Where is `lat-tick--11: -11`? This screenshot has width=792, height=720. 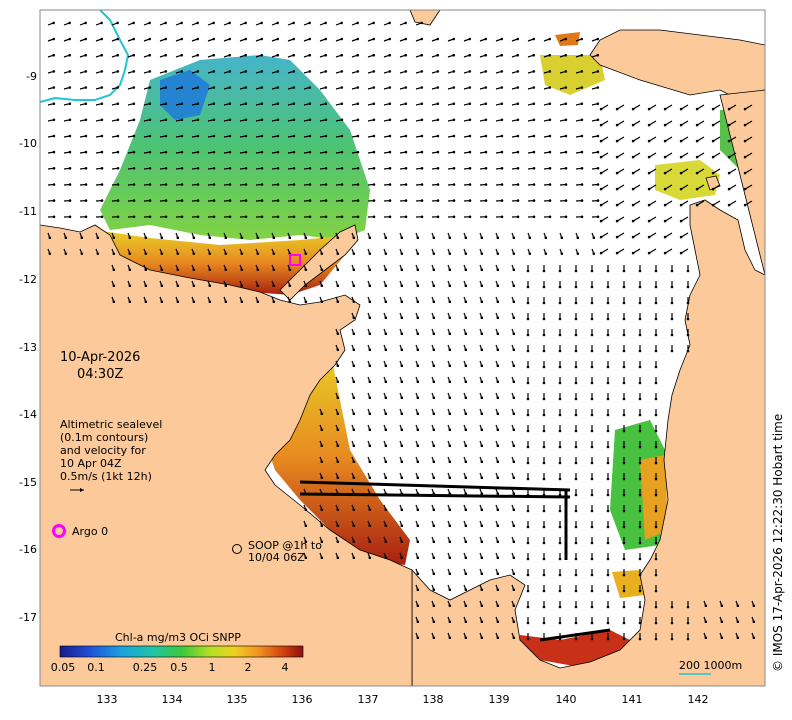 lat-tick--11: -11 is located at coordinates (28, 211).